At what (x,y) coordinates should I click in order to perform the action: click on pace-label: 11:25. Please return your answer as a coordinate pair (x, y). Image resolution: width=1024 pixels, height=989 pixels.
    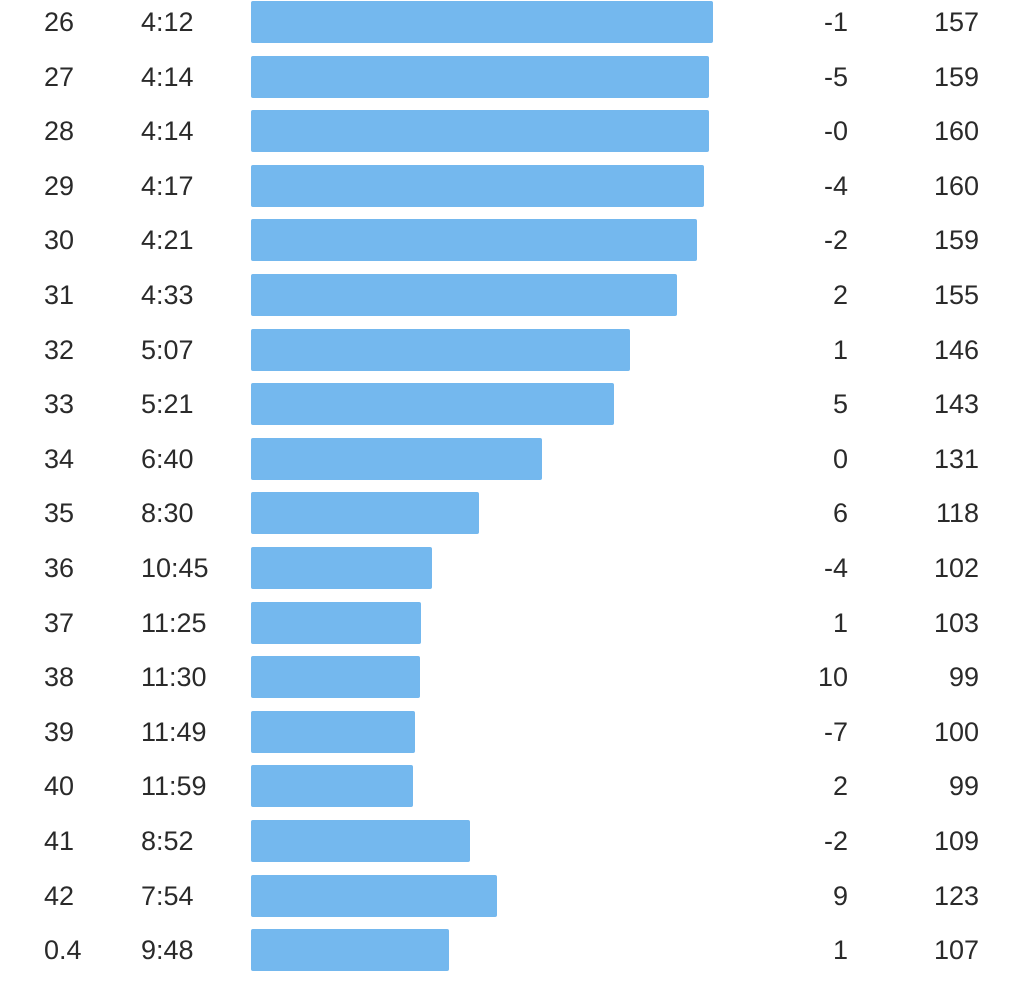
    Looking at the image, I should click on (174, 622).